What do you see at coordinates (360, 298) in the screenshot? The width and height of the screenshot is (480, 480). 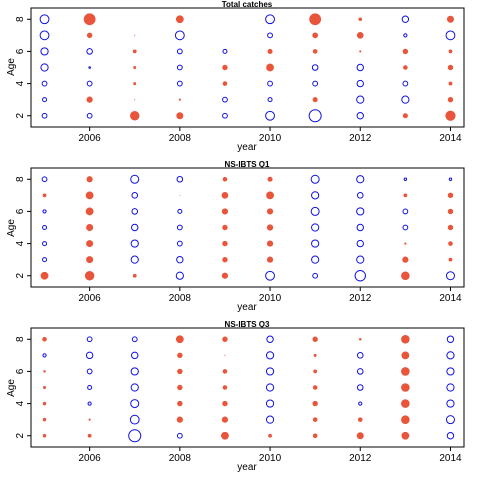 I see `x-tick-label: 2012` at bounding box center [360, 298].